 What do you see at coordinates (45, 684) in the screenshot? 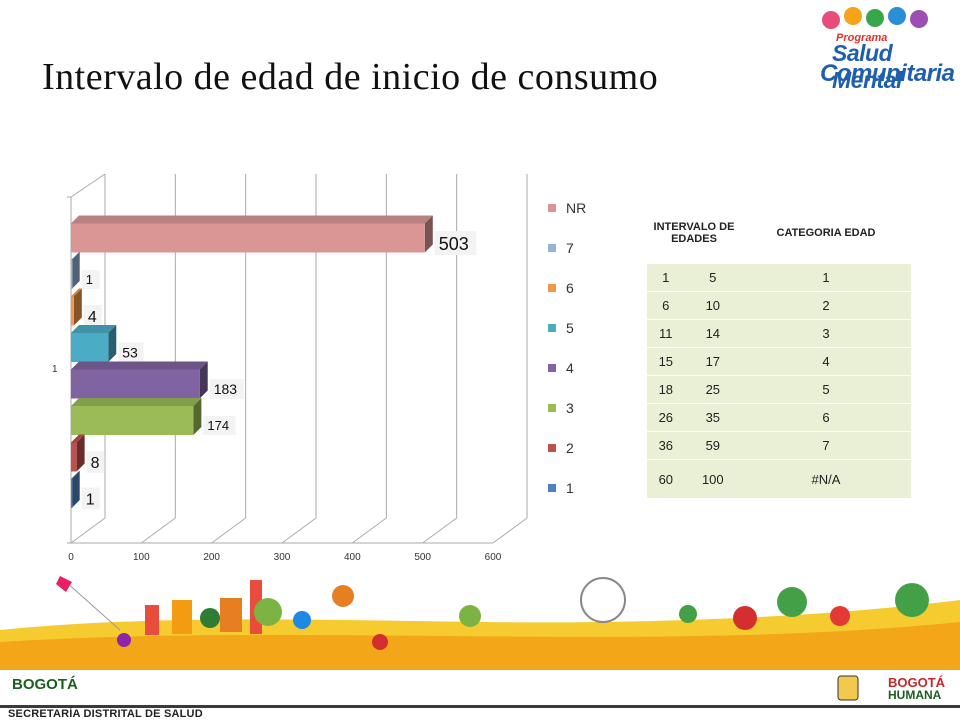
I see `bogota-left-logo: BOGOTÁ` at bounding box center [45, 684].